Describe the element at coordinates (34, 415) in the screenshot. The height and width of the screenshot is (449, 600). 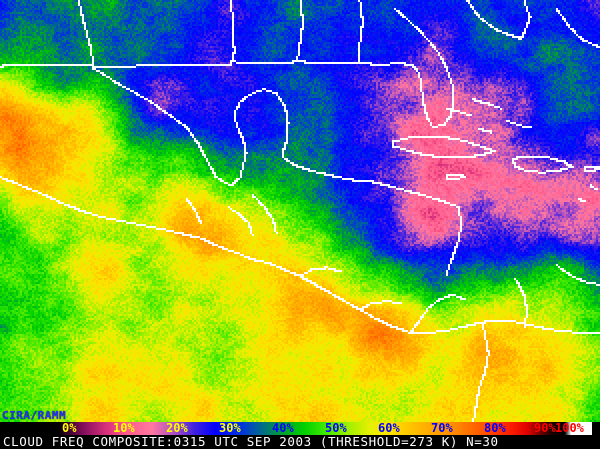
I see `cira-ramm-credit: CIRA/RAMM` at that location.